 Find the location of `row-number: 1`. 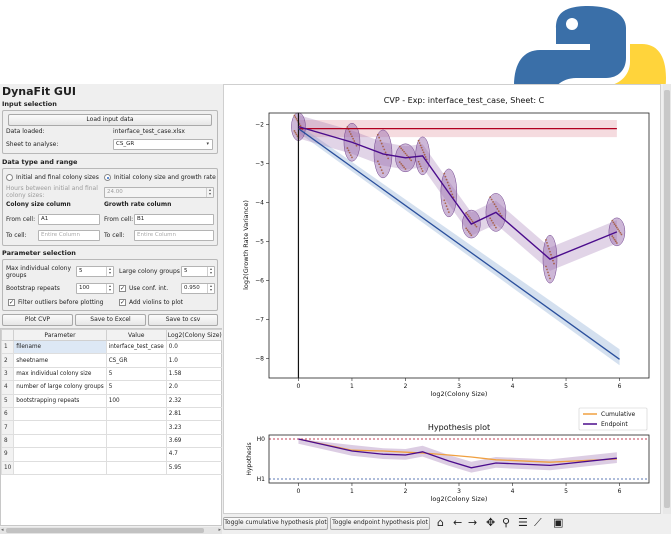

row-number: 1 is located at coordinates (7, 347).